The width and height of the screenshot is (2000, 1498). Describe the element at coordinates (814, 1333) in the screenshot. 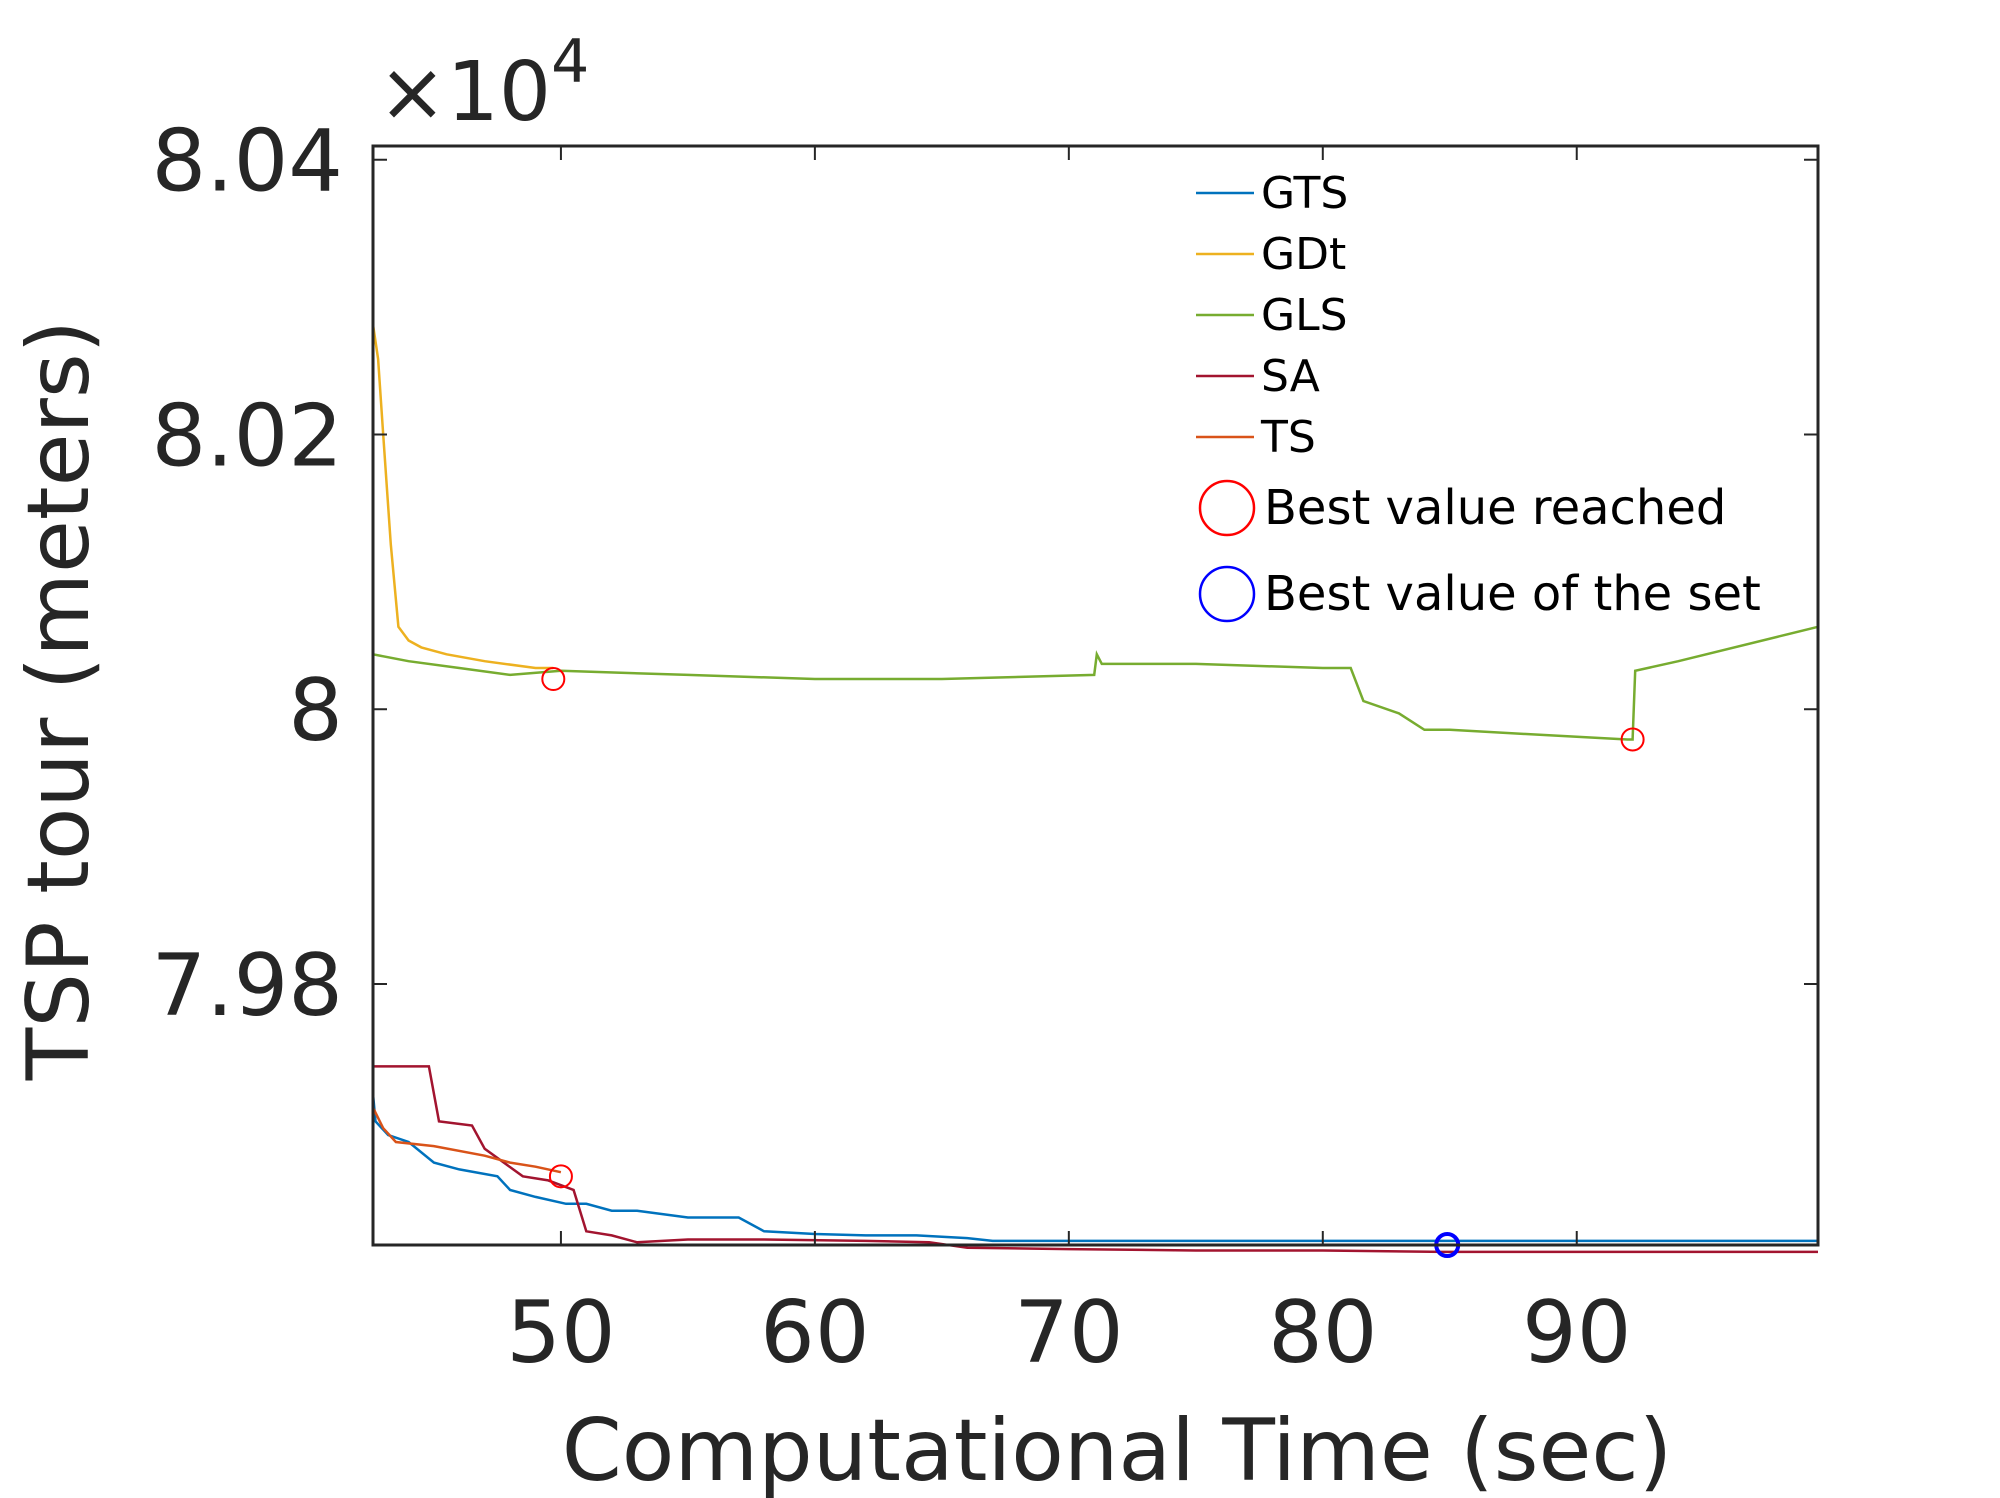

I see `x-tick-label: 60` at that location.